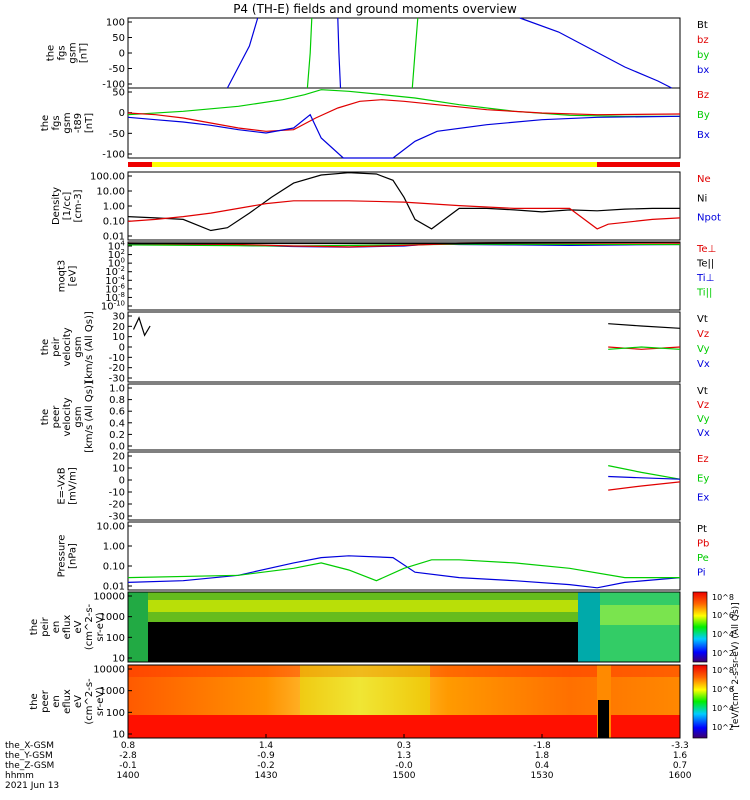 The width and height of the screenshot is (750, 800). What do you see at coordinates (68, 556) in the screenshot?
I see `ylabel-p8: Pressure[nPa]` at bounding box center [68, 556].